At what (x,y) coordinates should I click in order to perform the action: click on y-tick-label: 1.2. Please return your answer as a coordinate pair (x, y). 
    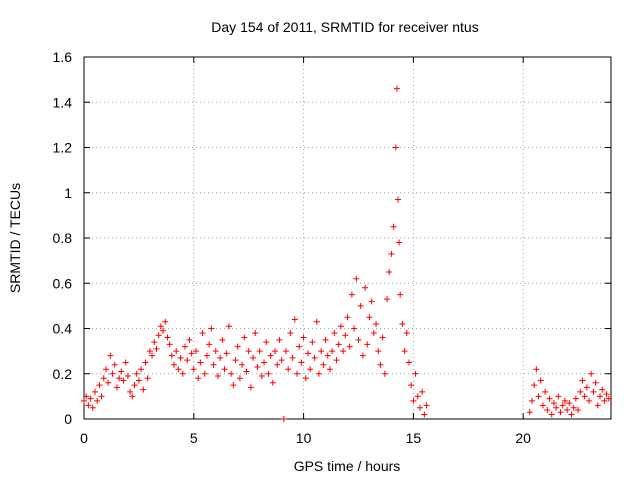
    Looking at the image, I should click on (63, 148).